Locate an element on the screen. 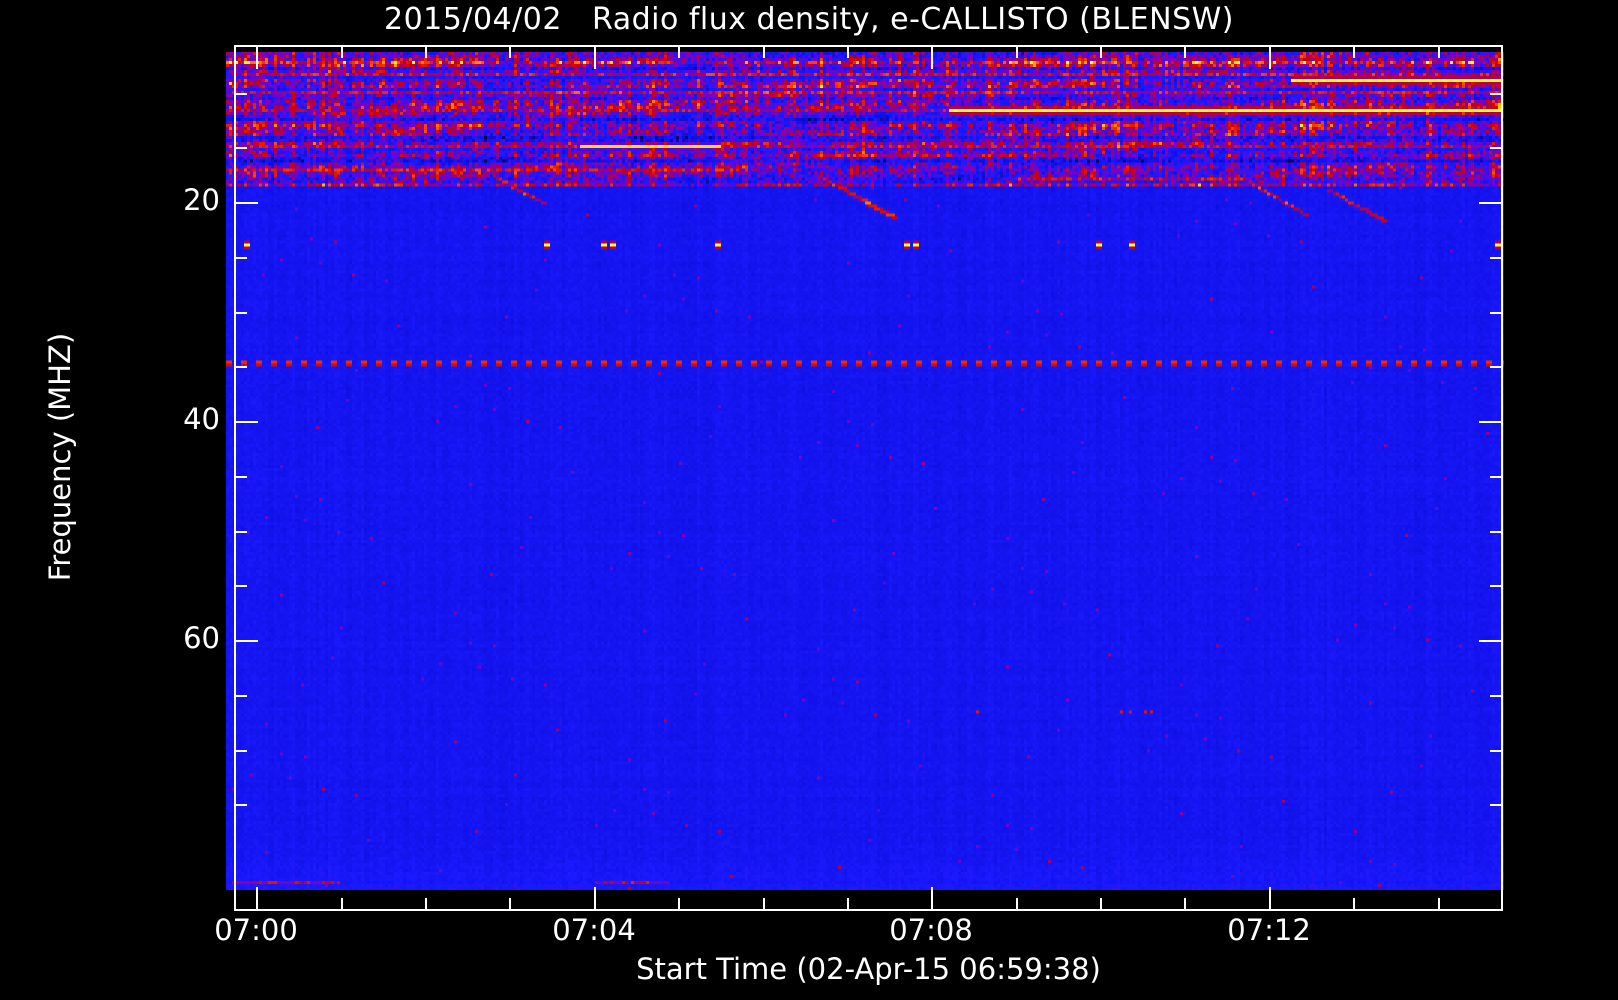 This screenshot has height=1000, width=1618. y-axis-tick-label: 20 is located at coordinates (201, 200).